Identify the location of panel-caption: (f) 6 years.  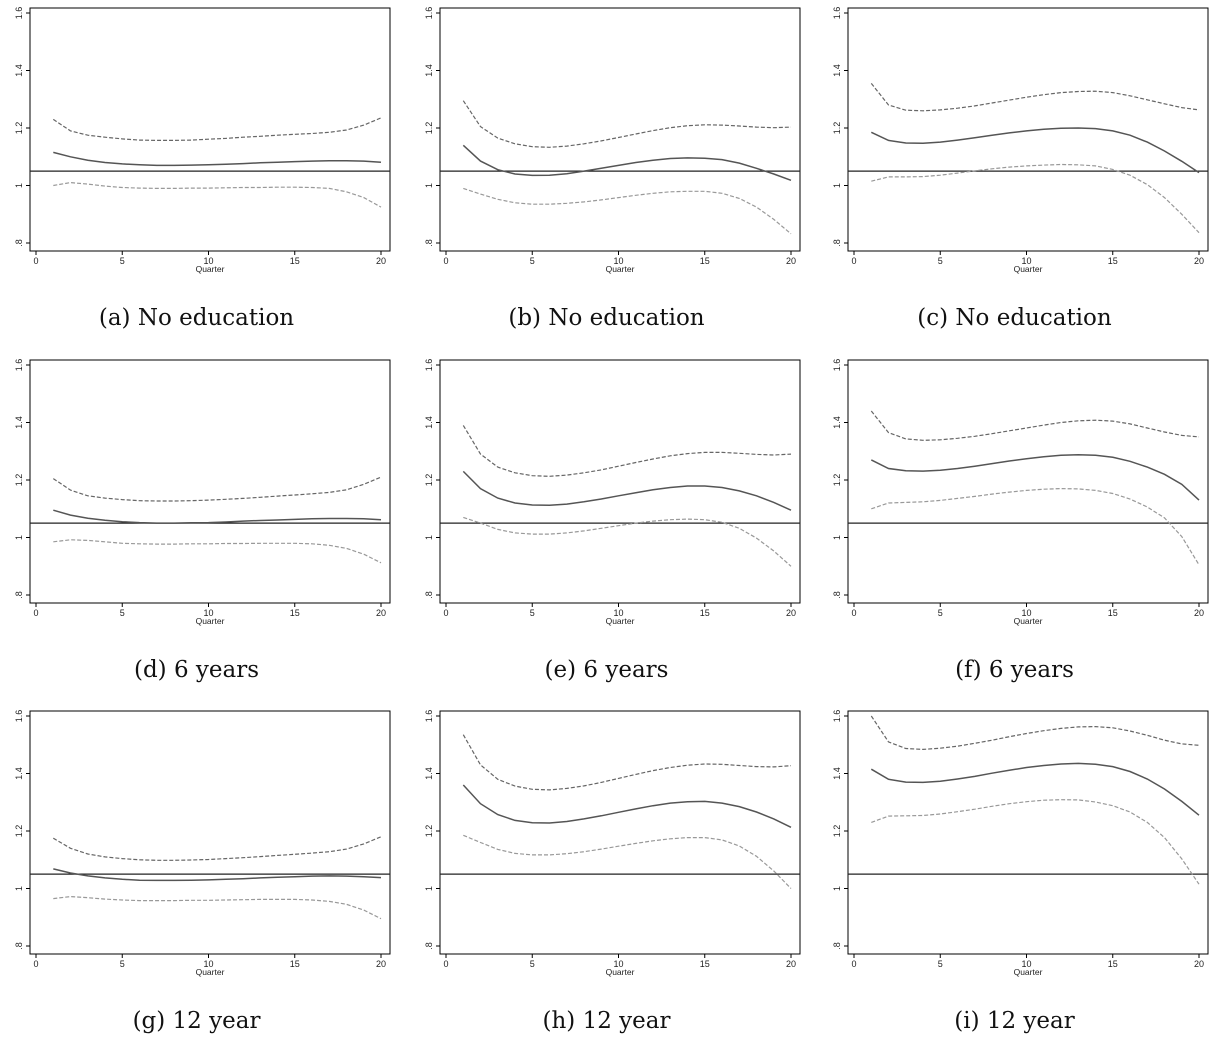
(1014, 670).